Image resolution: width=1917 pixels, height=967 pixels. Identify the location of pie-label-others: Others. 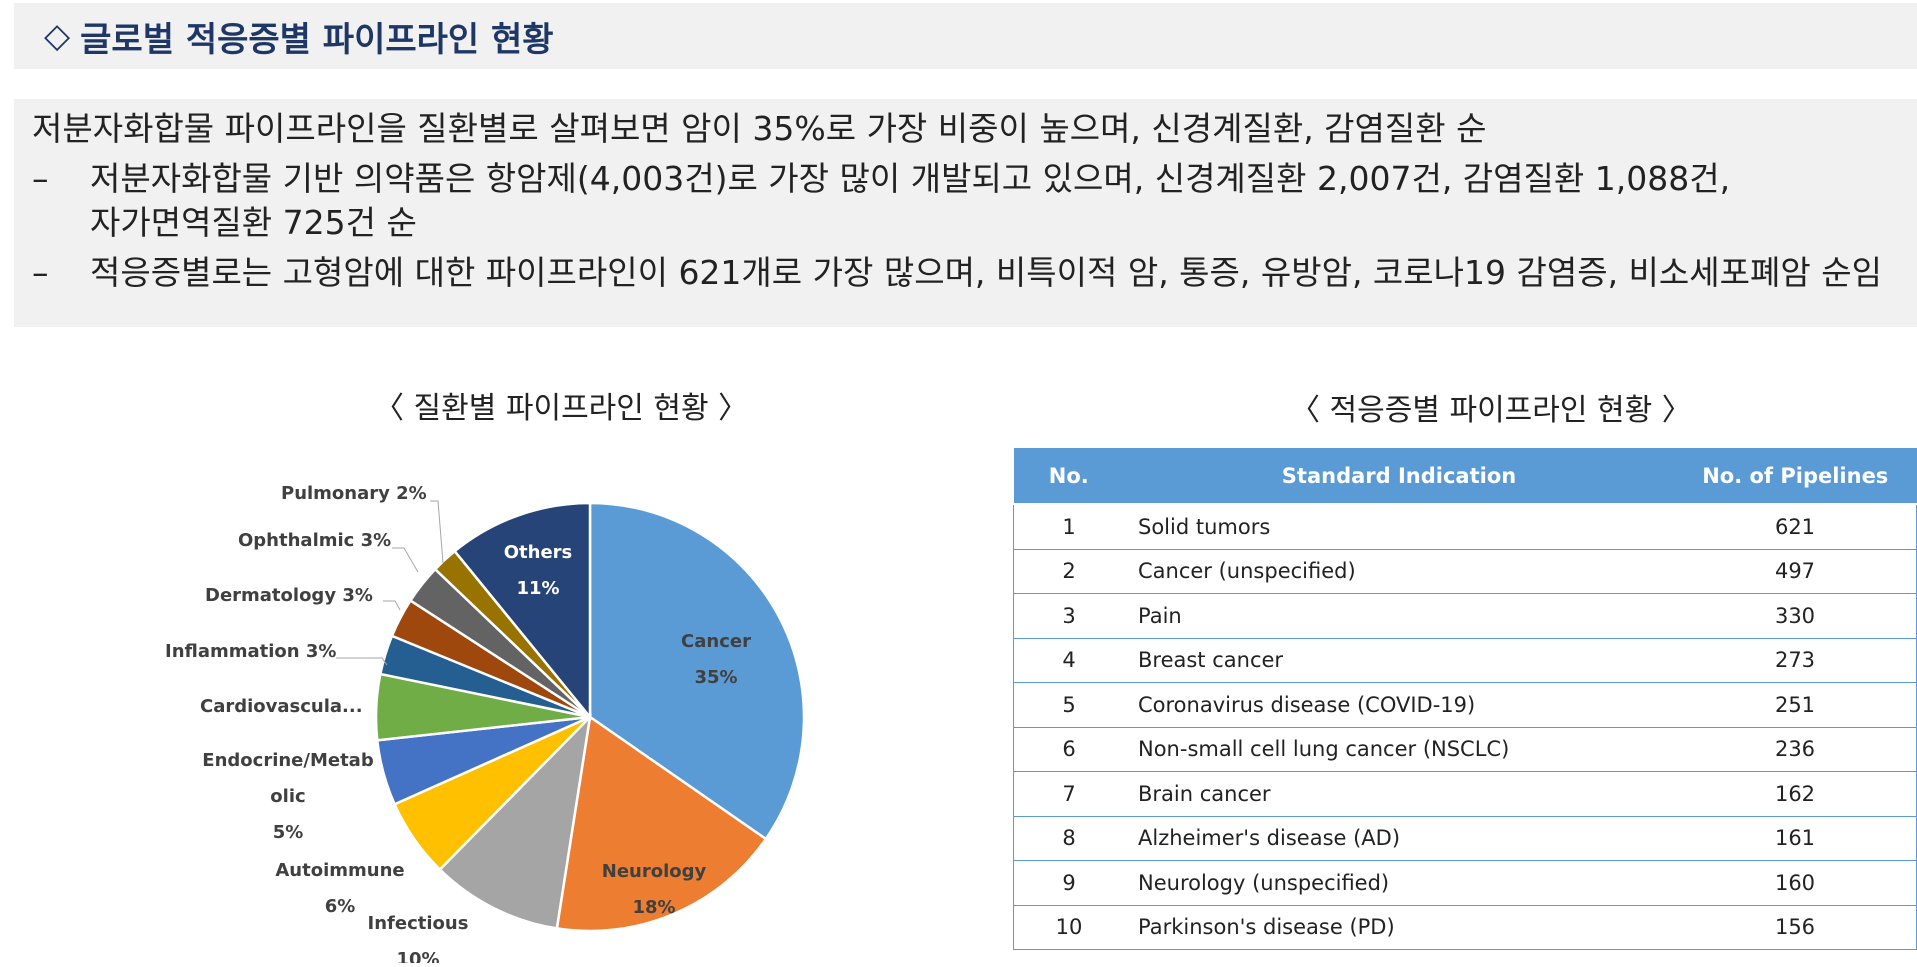
(538, 552).